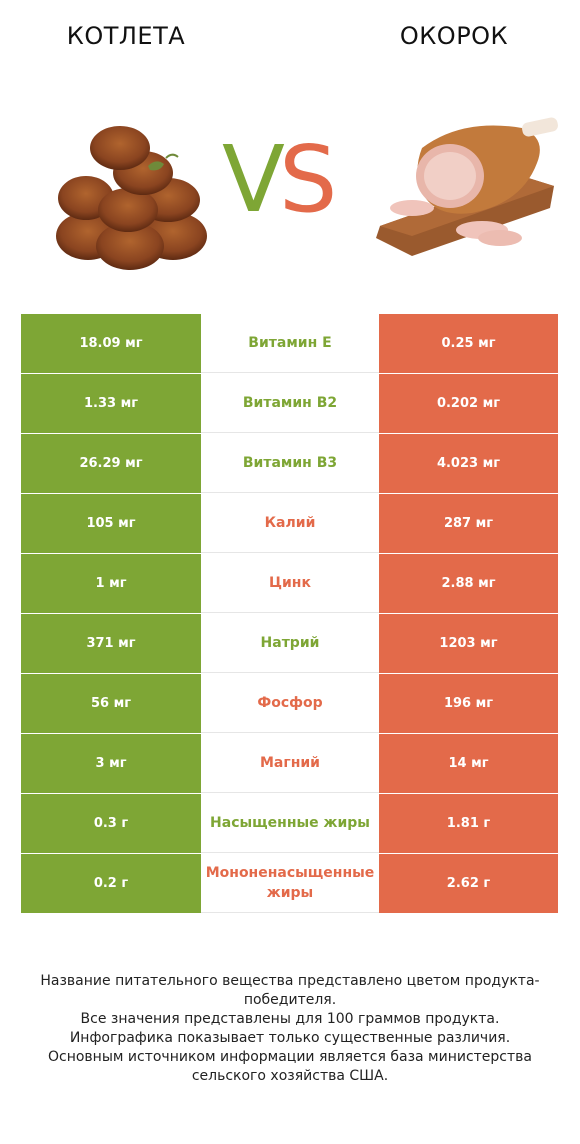  I want to click on right-value: 2.62 г, so click(468, 883).